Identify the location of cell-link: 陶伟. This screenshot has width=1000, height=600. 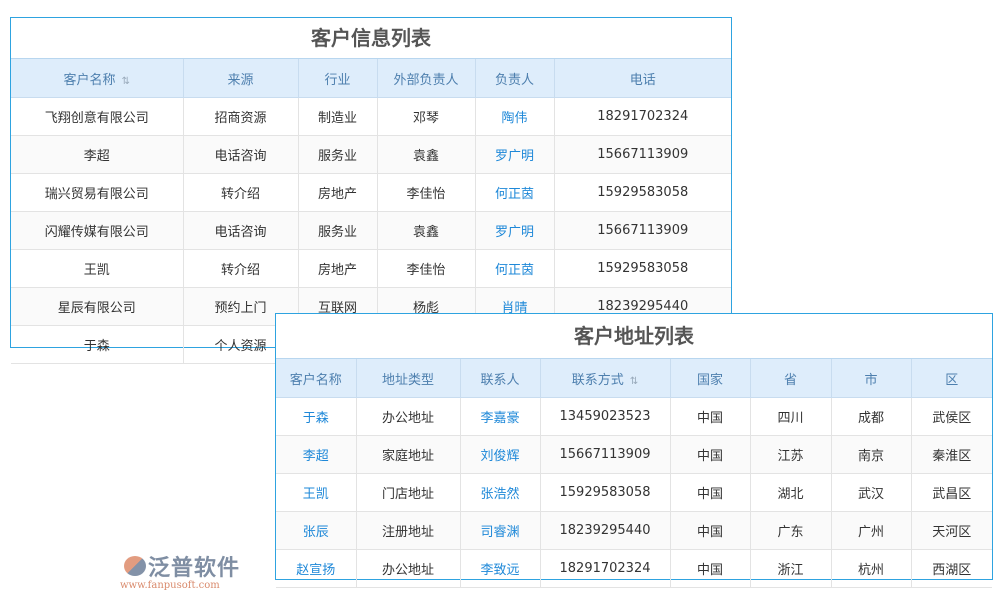
(515, 116).